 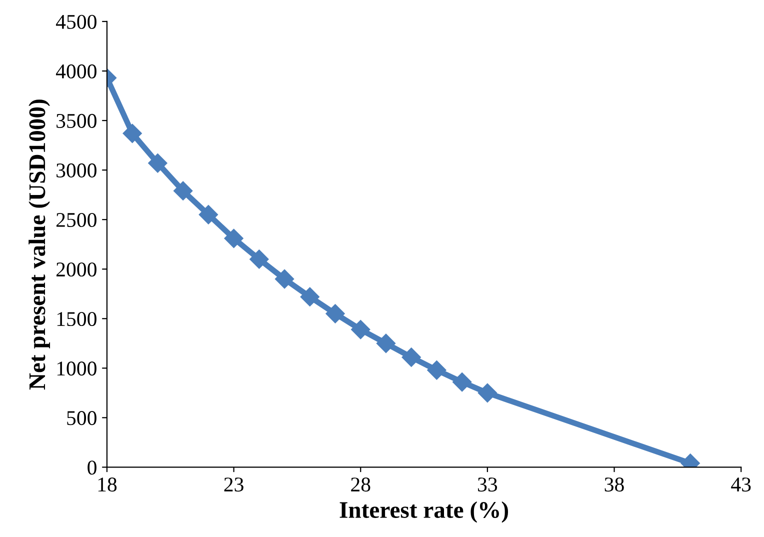 I want to click on y-tick-label: 3000, so click(x=76, y=170).